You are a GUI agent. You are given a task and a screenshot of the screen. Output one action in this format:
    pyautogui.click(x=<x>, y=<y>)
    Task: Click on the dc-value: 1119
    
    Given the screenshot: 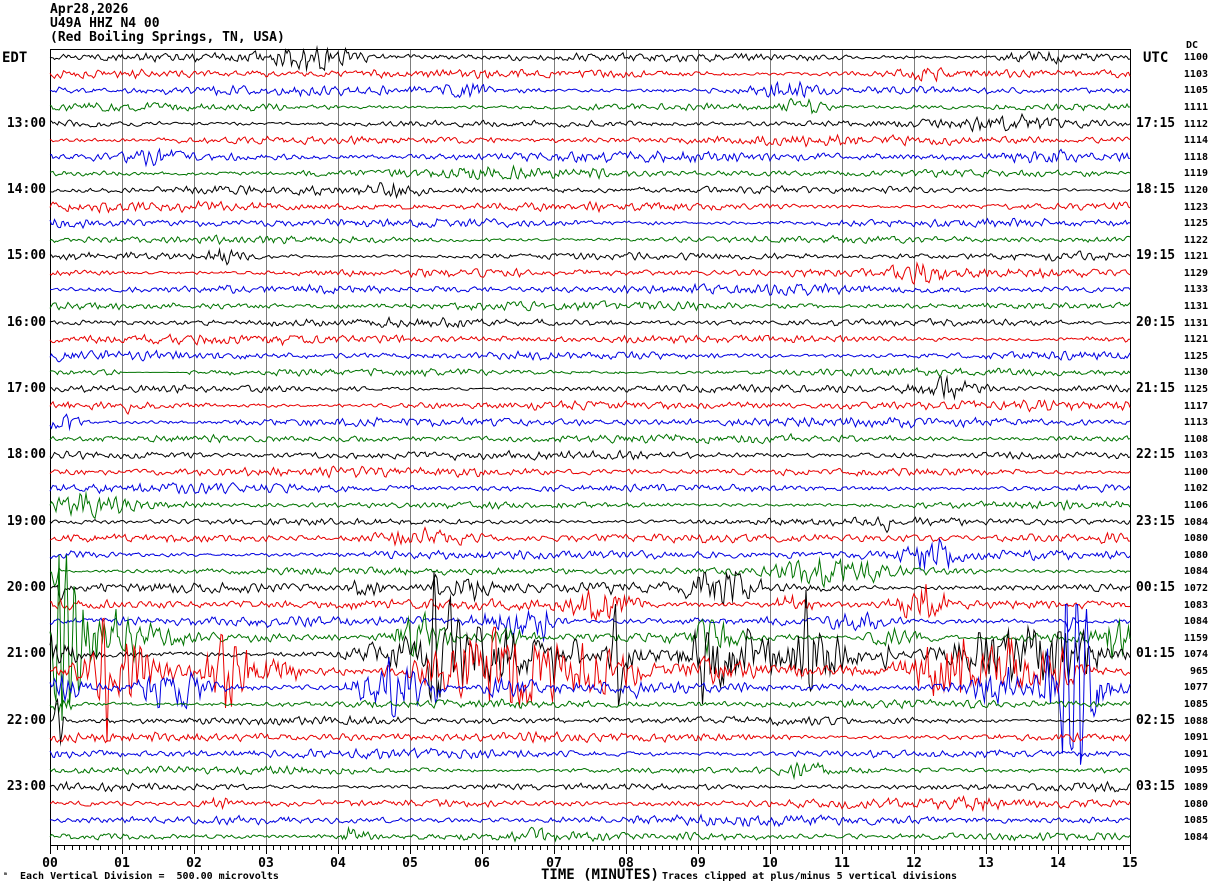 What is the action you would take?
    pyautogui.click(x=1195, y=174)
    